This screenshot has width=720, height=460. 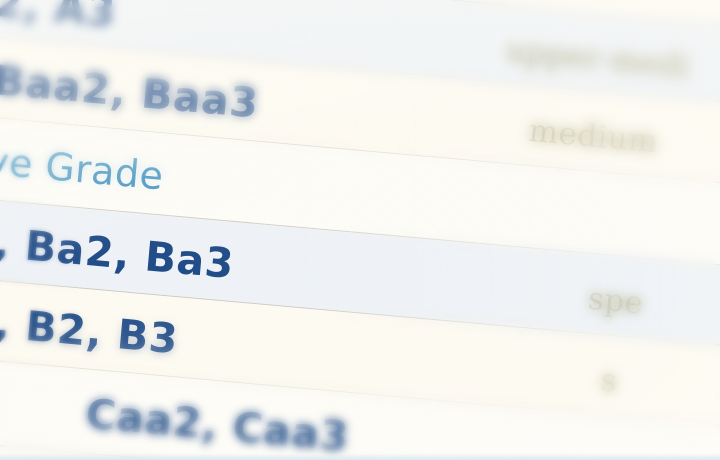 I want to click on description-cell-value: s, so click(x=609, y=381).